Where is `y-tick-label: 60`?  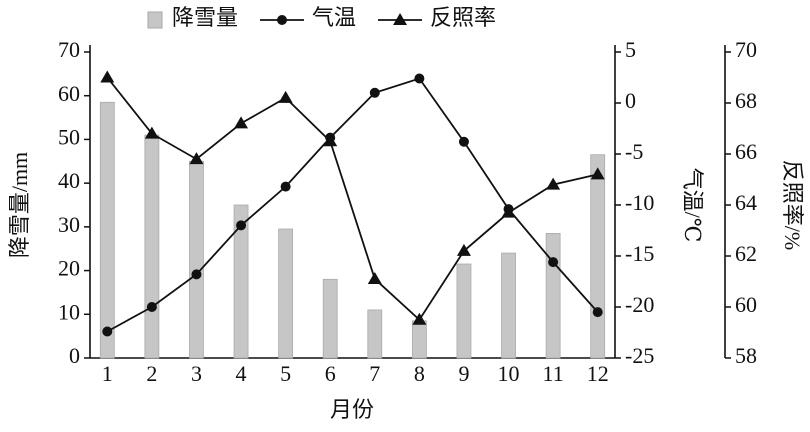 y-tick-label: 60 is located at coordinates (69, 93).